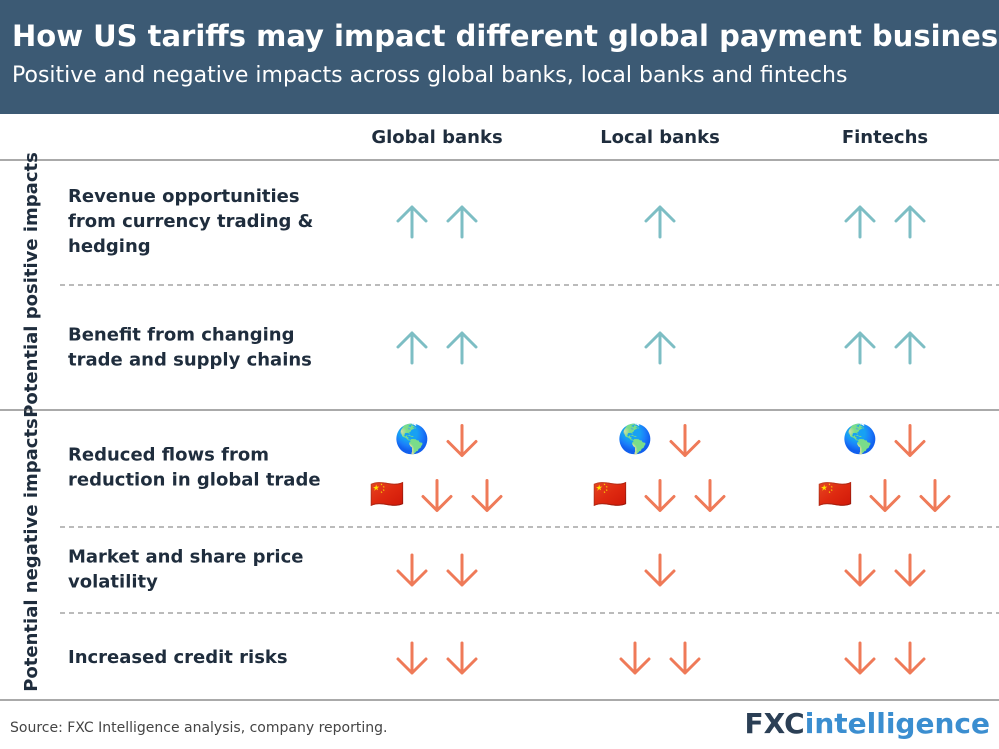 The image size is (999, 749). Describe the element at coordinates (109, 246) in the screenshot. I see `row-label: hedging` at that location.